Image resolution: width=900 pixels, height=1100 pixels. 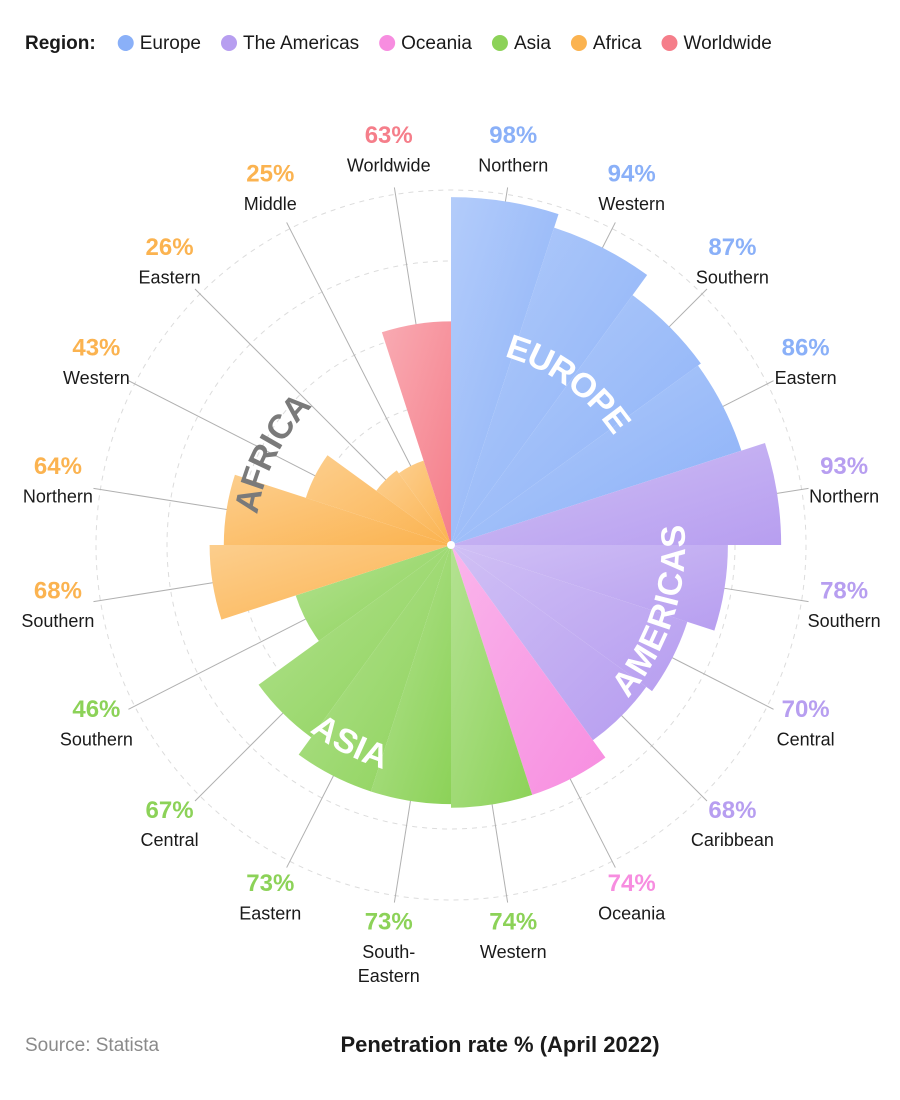 What do you see at coordinates (170, 247) in the screenshot?
I see `value-label: 26%` at bounding box center [170, 247].